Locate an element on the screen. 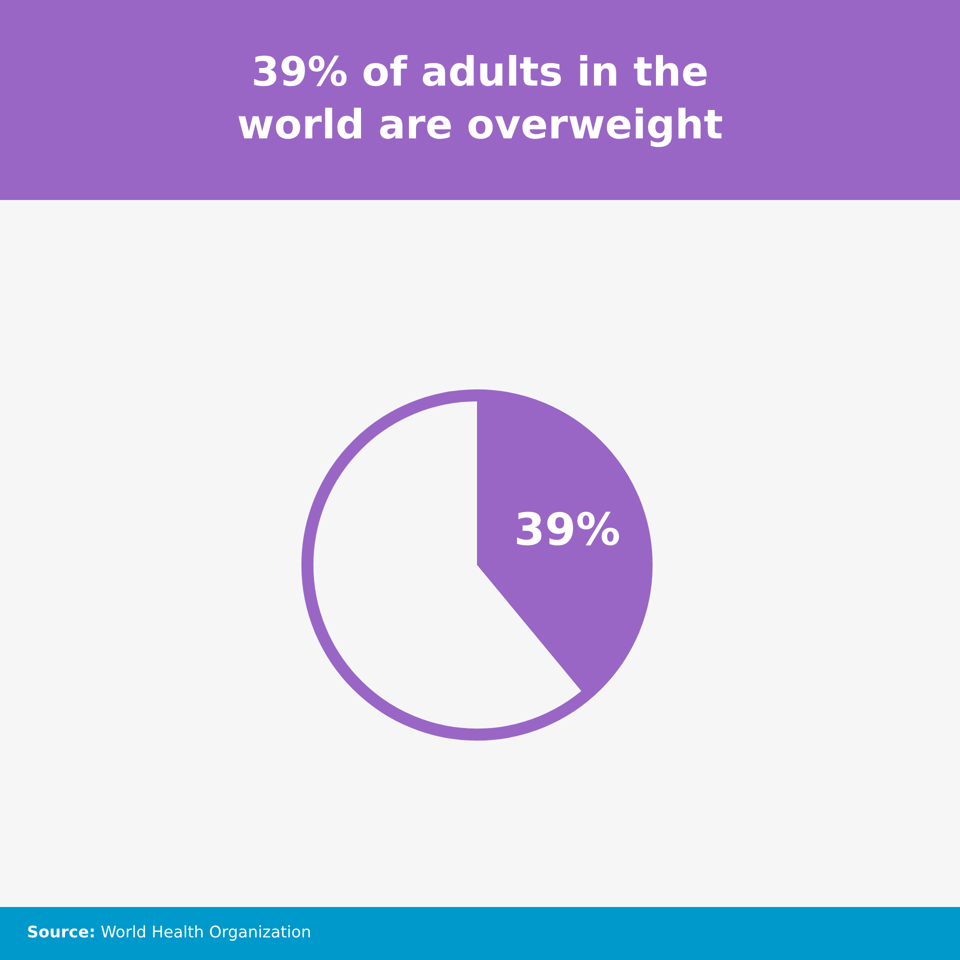  chart-title: 39% of adults in the world are overweight is located at coordinates (480, 101).